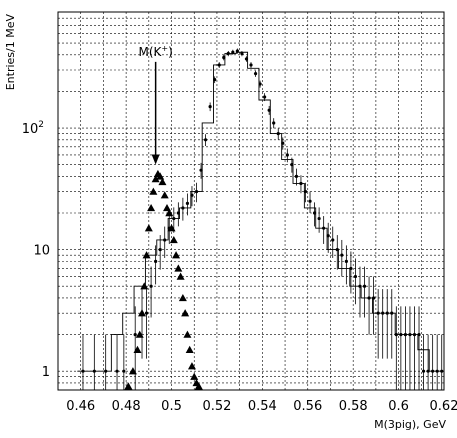  I want to click on x-tick-label: 0.56, so click(307, 406).